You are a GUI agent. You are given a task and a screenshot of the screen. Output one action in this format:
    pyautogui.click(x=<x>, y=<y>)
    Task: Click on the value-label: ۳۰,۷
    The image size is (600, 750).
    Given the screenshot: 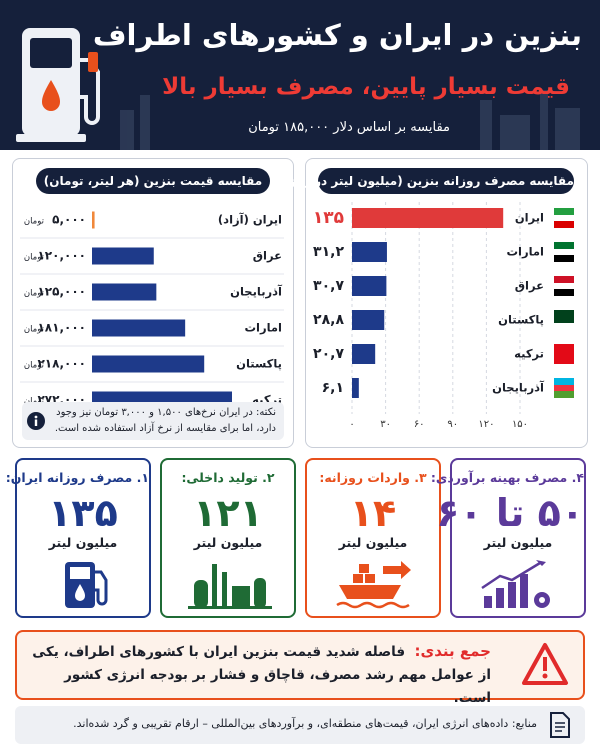 What is the action you would take?
    pyautogui.click(x=328, y=286)
    